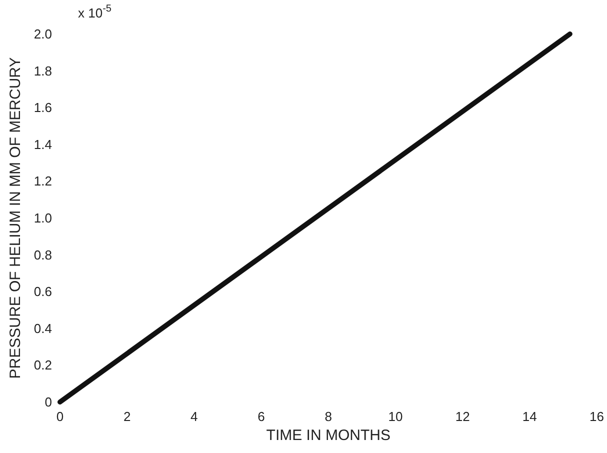 This screenshot has width=607, height=453. What do you see at coordinates (48, 402) in the screenshot?
I see `y-tick-label: 0` at bounding box center [48, 402].